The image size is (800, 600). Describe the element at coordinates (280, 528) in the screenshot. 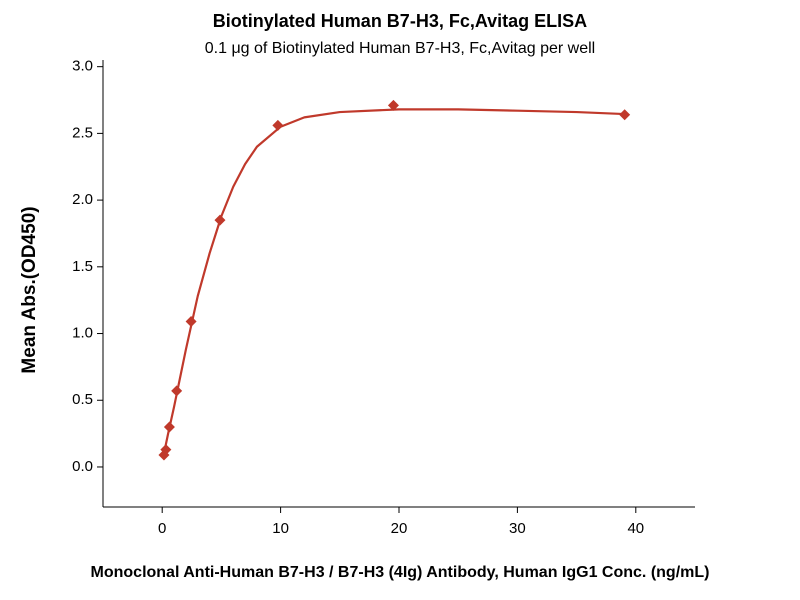

I see `x-tick-label: 10` at that location.